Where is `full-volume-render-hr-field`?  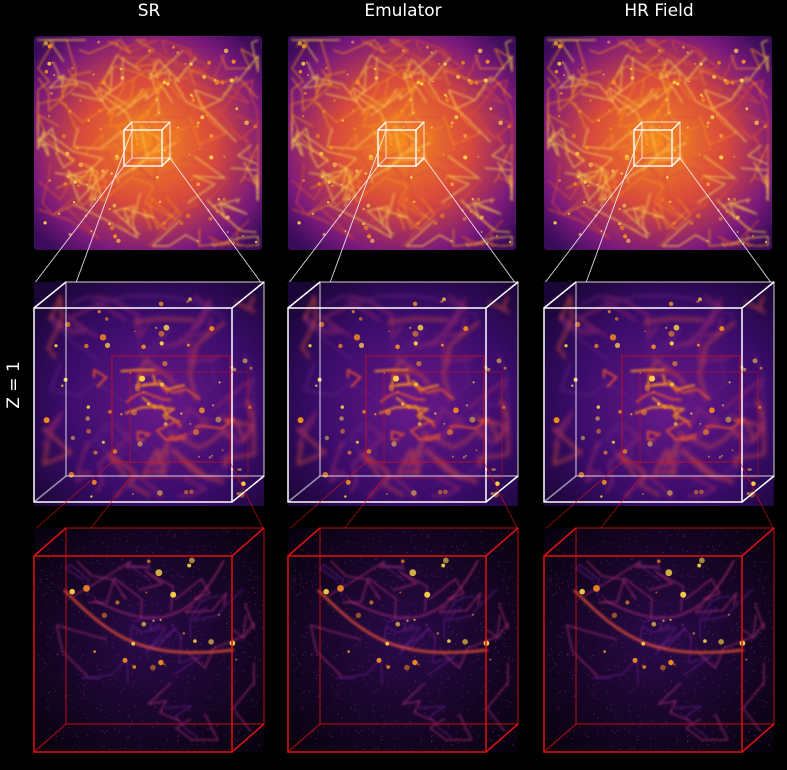
full-volume-render-hr-field is located at coordinates (658, 143).